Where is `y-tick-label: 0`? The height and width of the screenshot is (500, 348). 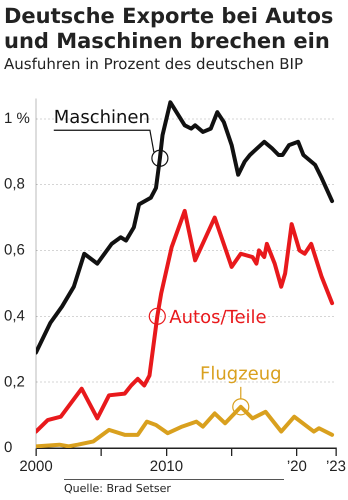
y-tick-label: 0 is located at coordinates (8, 447).